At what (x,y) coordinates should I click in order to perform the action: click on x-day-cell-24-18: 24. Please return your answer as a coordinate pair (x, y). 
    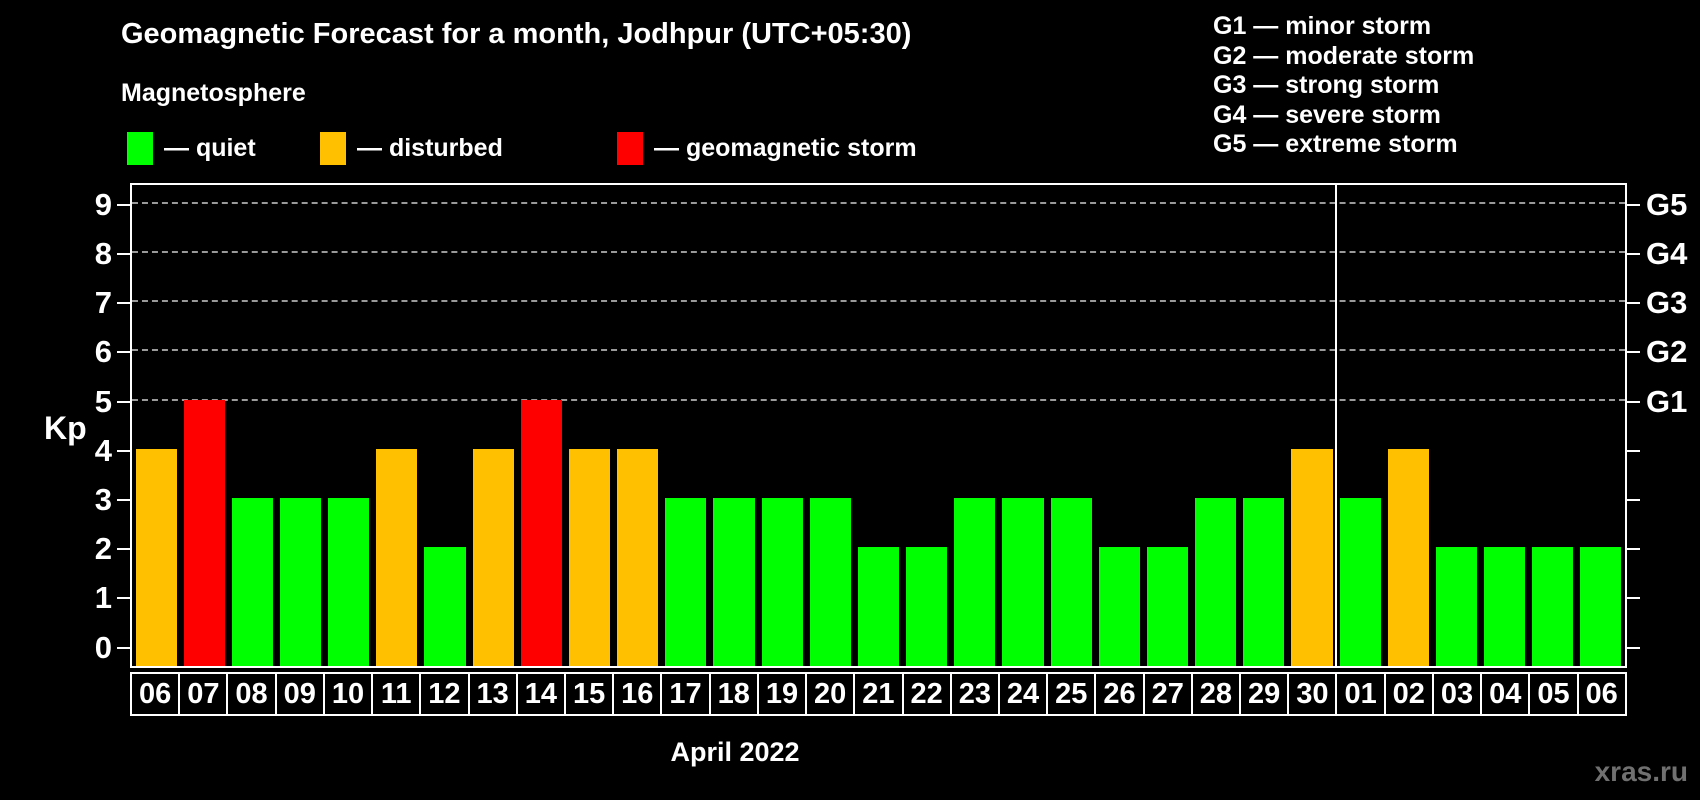
    Looking at the image, I should click on (1023, 694).